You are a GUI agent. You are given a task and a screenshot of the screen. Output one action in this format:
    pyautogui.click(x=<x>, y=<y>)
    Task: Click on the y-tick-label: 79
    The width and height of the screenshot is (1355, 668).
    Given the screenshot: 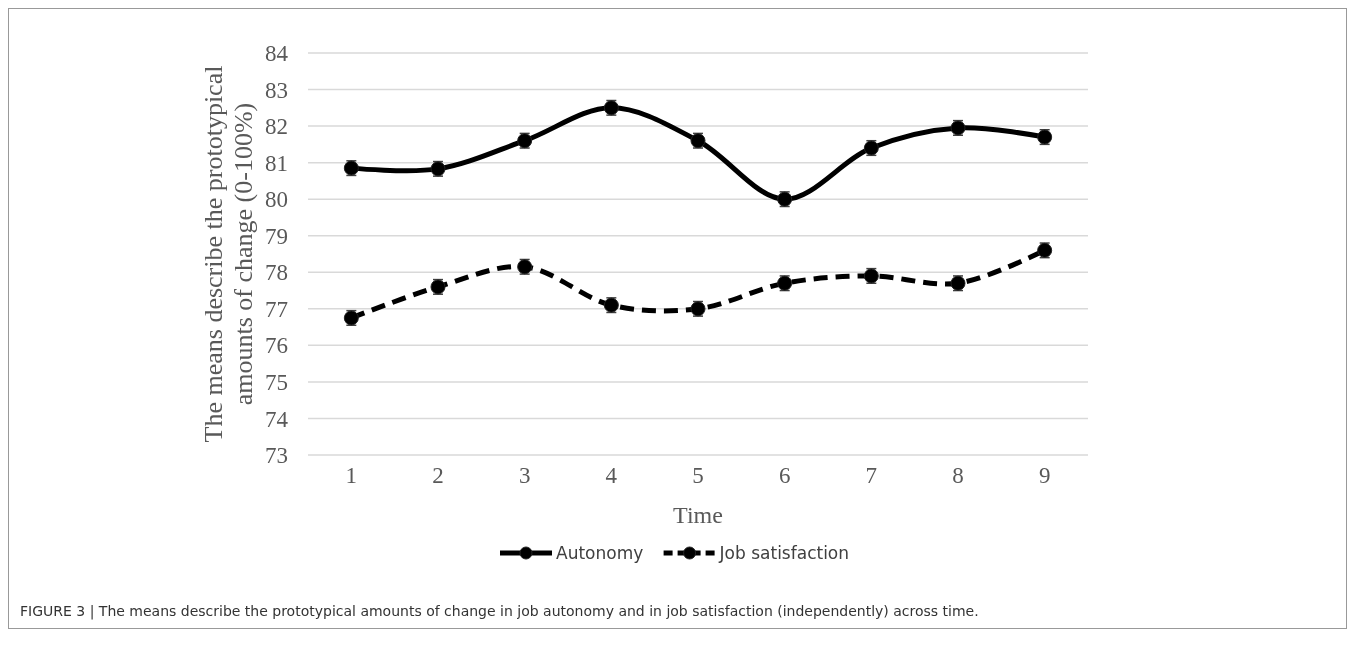 What is the action you would take?
    pyautogui.click(x=276, y=236)
    